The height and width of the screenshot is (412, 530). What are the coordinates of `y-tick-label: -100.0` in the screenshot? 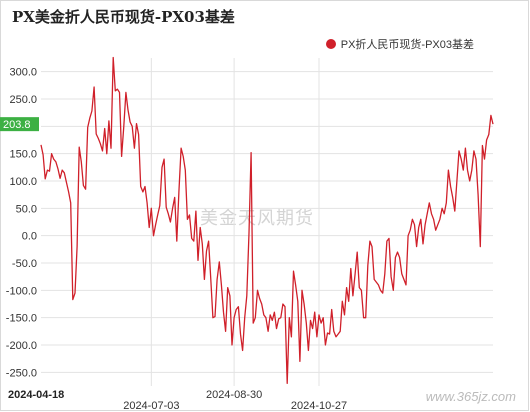 It's located at (21, 291).